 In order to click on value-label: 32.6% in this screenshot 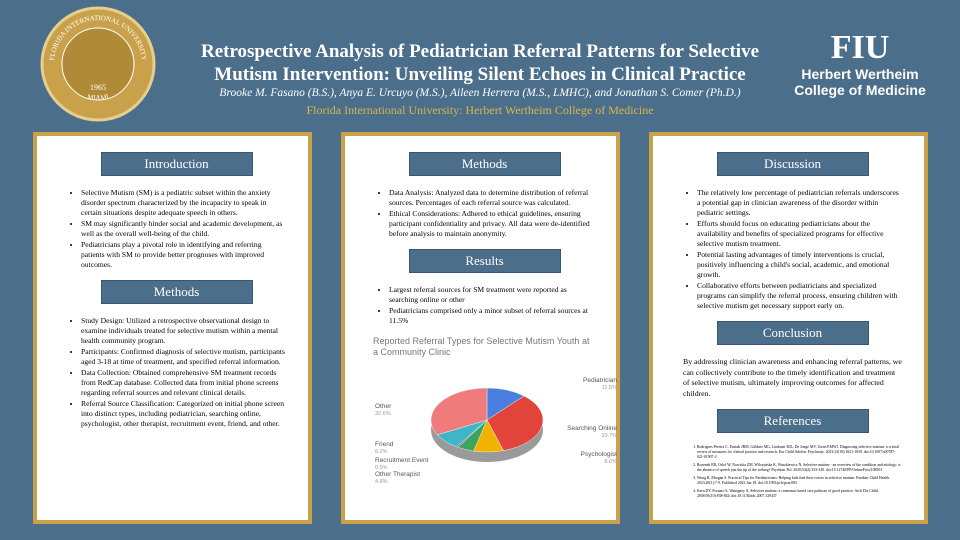, I will do `click(383, 414)`.